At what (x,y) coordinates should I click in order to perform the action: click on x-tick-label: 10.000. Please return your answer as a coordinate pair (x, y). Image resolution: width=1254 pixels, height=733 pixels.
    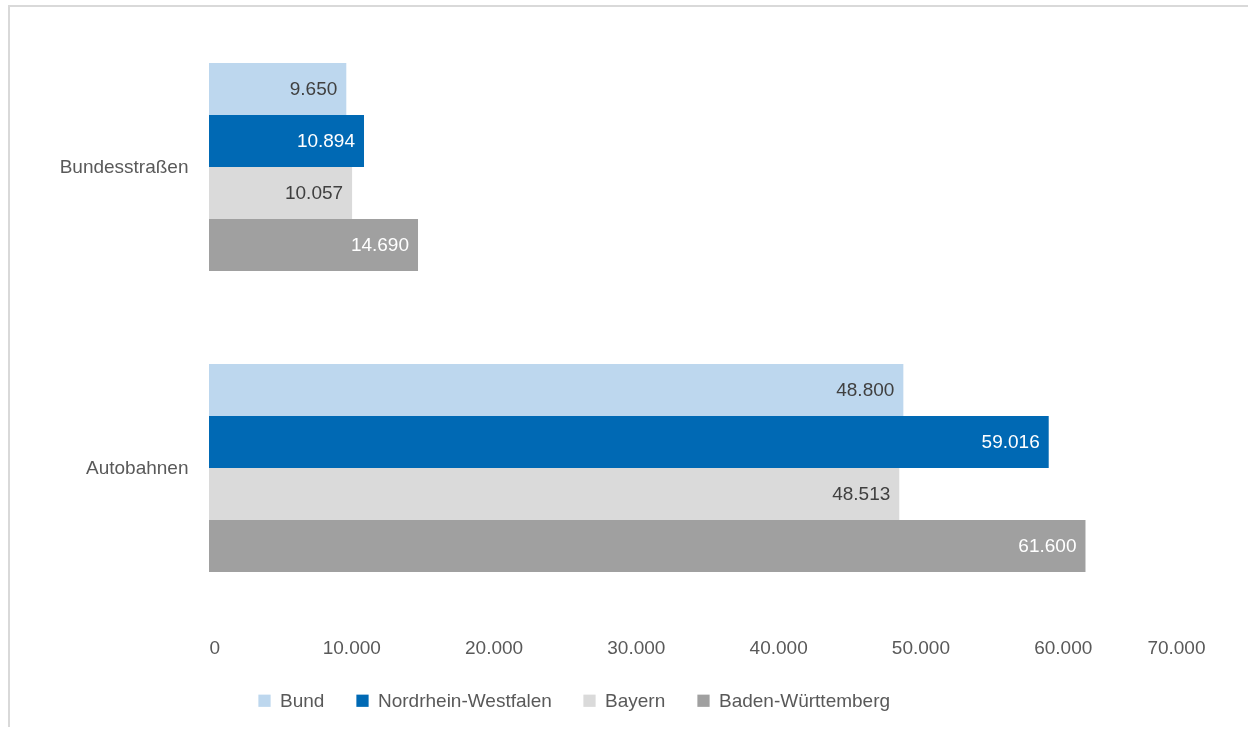
    Looking at the image, I should click on (351, 647).